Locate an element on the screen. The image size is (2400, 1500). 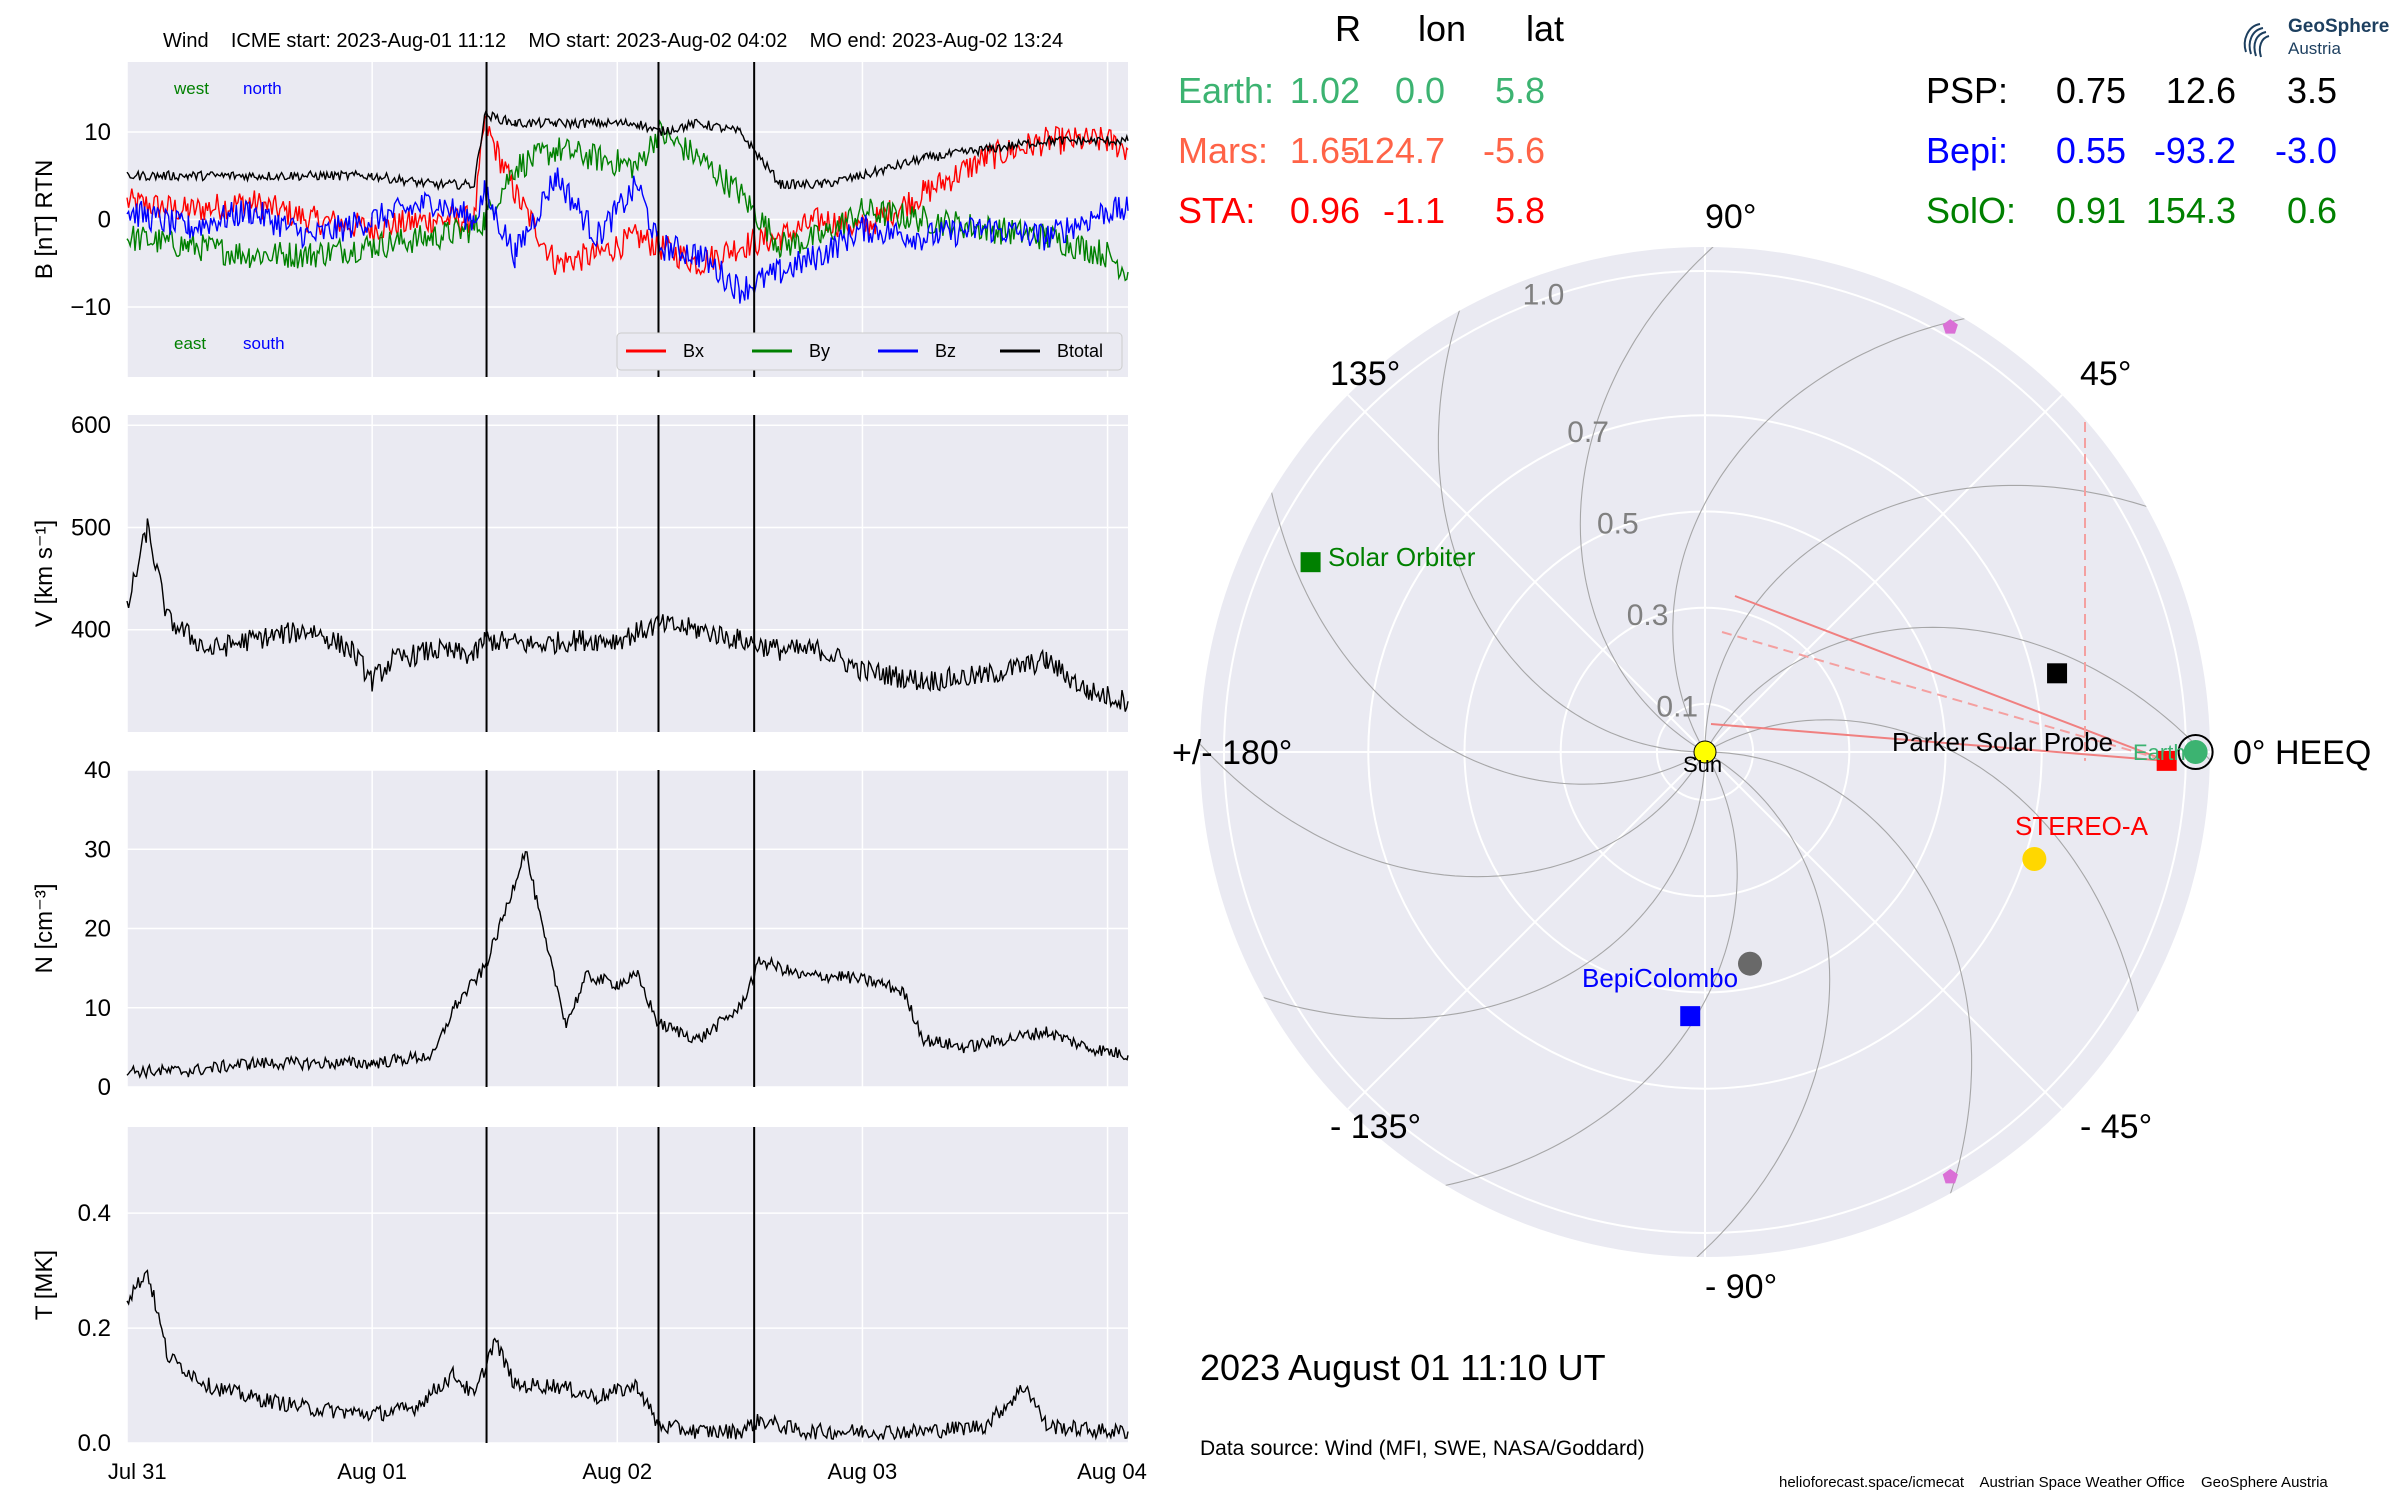
table-row-name: PSP: is located at coordinates (1967, 90).